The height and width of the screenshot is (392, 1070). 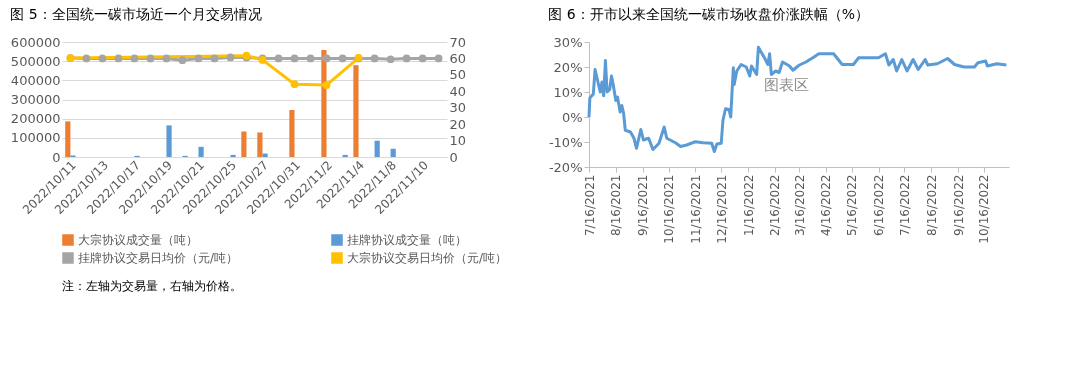 I want to click on y2-tick-label: 0, so click(x=453, y=157).